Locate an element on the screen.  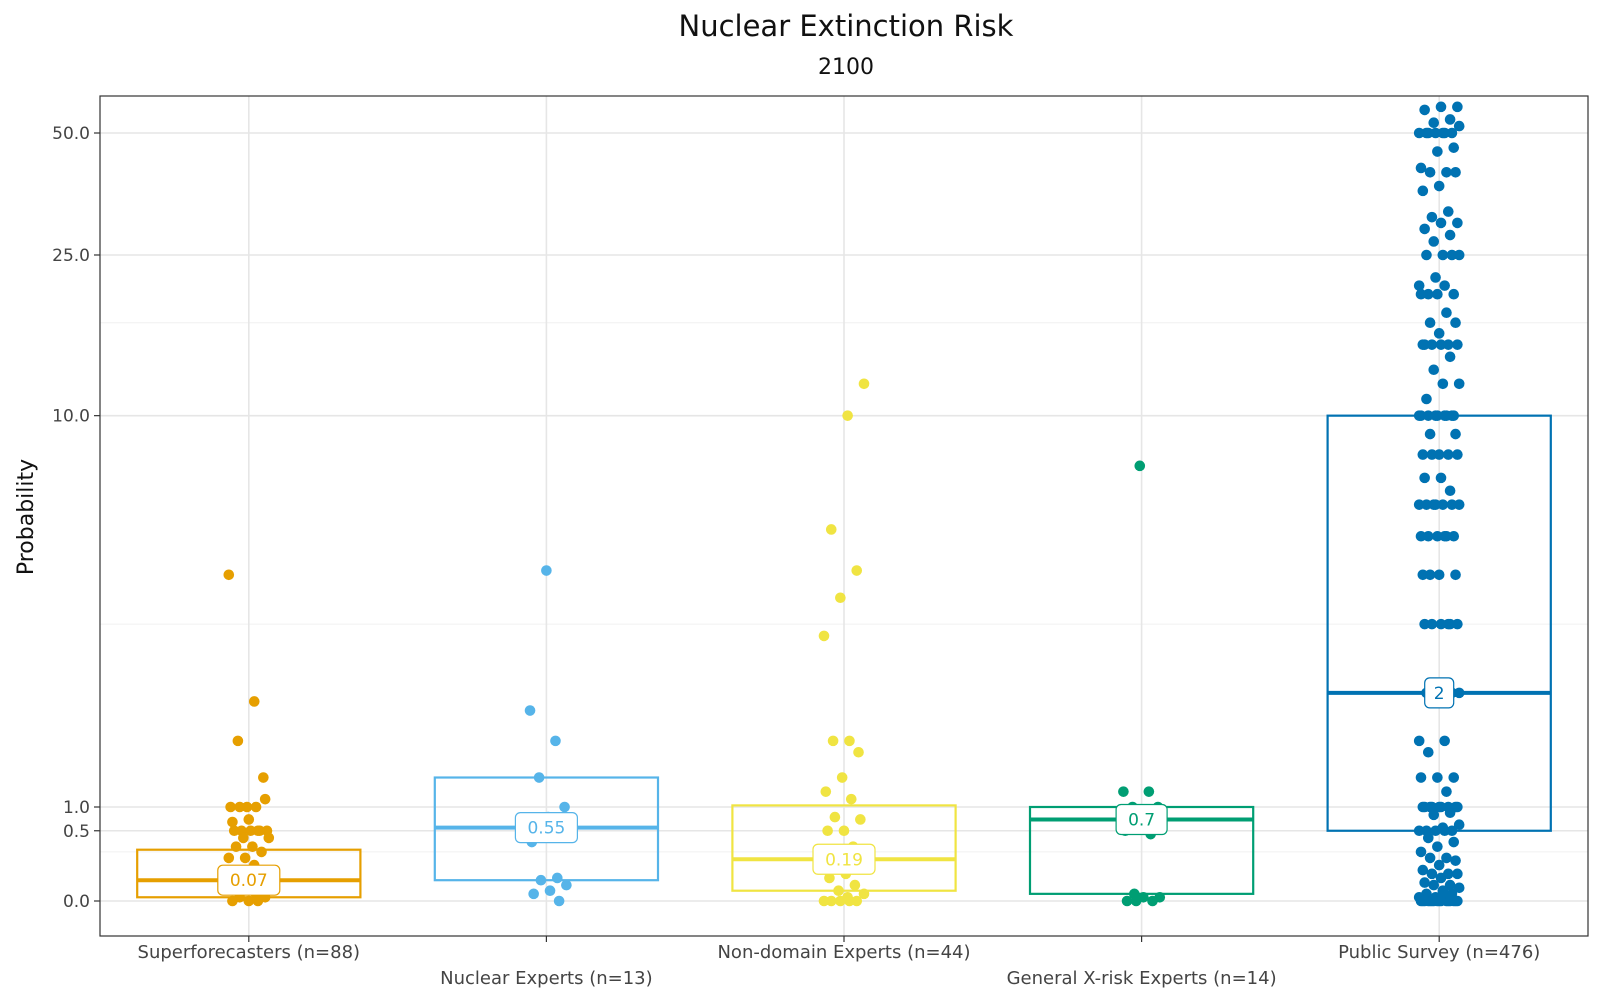
y-tick-label: 0.5 is located at coordinates (76, 832).